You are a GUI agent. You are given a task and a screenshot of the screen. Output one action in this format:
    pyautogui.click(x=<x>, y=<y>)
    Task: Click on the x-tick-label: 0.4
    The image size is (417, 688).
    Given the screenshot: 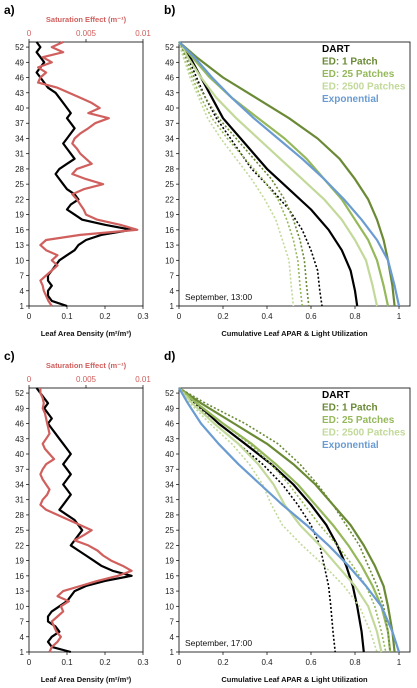 What is the action you would take?
    pyautogui.click(x=267, y=662)
    